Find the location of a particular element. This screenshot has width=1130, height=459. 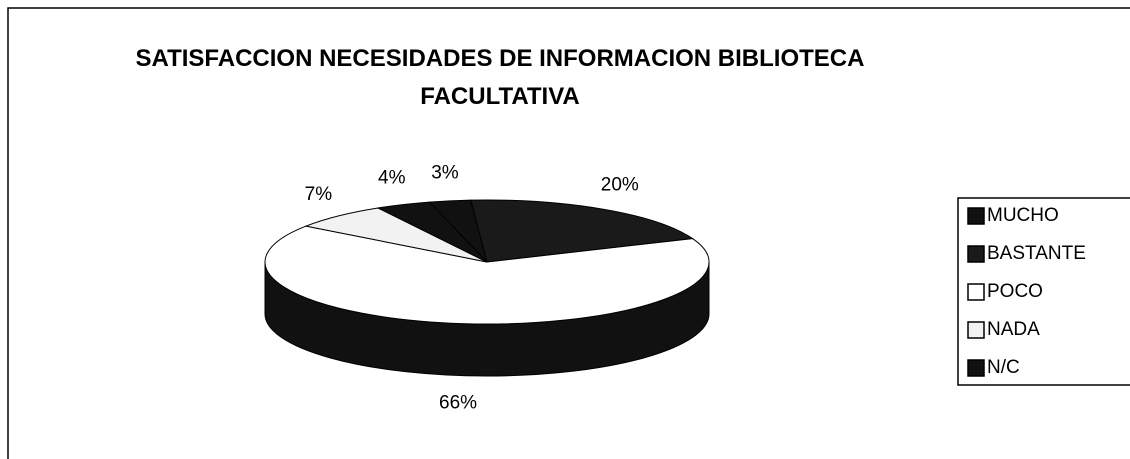

legend-label: NADA is located at coordinates (1013, 329).